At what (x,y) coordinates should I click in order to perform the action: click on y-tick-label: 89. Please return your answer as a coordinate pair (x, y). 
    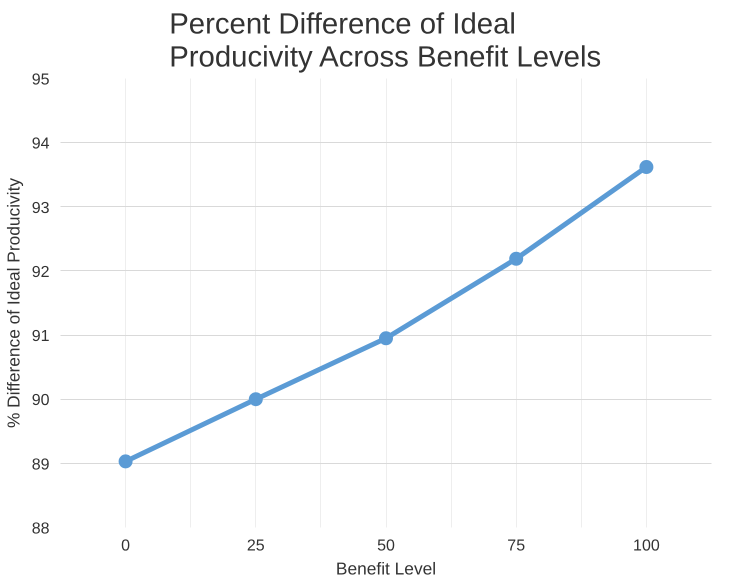
    Looking at the image, I should click on (41, 465).